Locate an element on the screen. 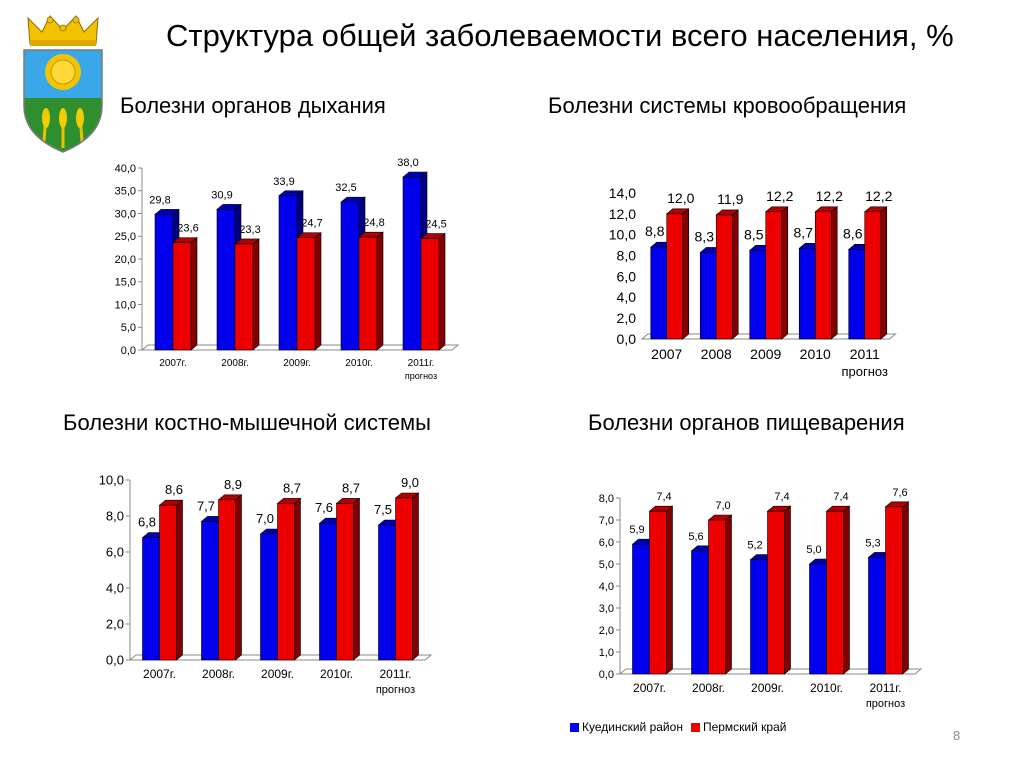 This screenshot has width=1024, height=768. data-label: 8,9 is located at coordinates (233, 484).